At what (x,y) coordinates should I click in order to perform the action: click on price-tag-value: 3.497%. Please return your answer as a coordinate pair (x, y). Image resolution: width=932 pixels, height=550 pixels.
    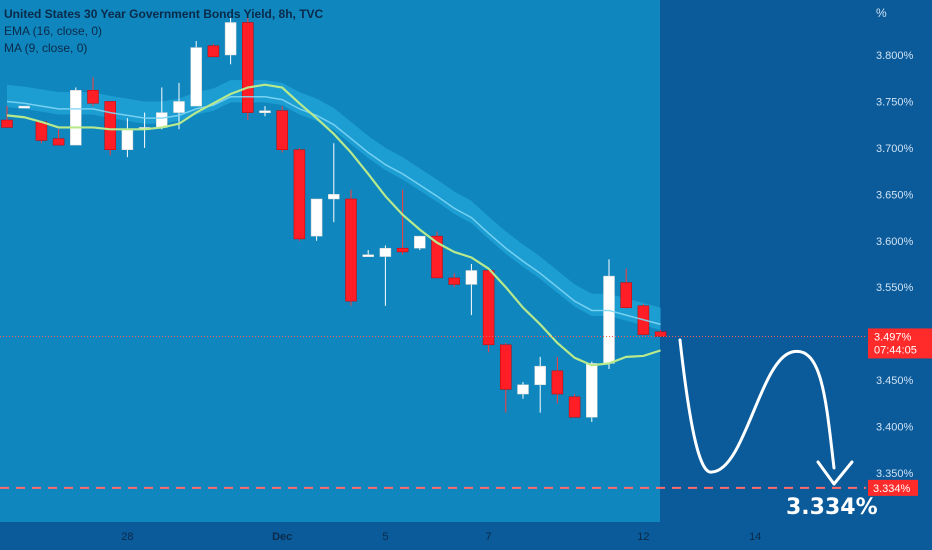
    Looking at the image, I should click on (893, 337).